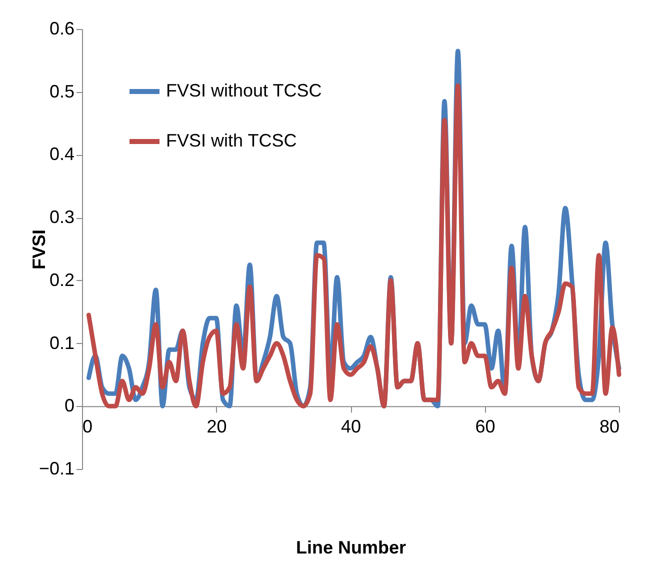 The width and height of the screenshot is (670, 561). I want to click on x-tick-label: 80, so click(609, 426).